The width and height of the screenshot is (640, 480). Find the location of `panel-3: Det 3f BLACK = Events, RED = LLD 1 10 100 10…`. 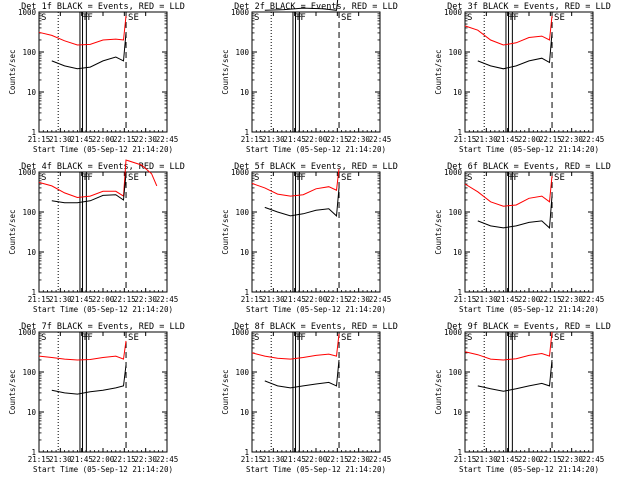

panel-3: Det 3f BLACK = Events, RED = LLD 1 10 100 10… is located at coordinates (522, 78).